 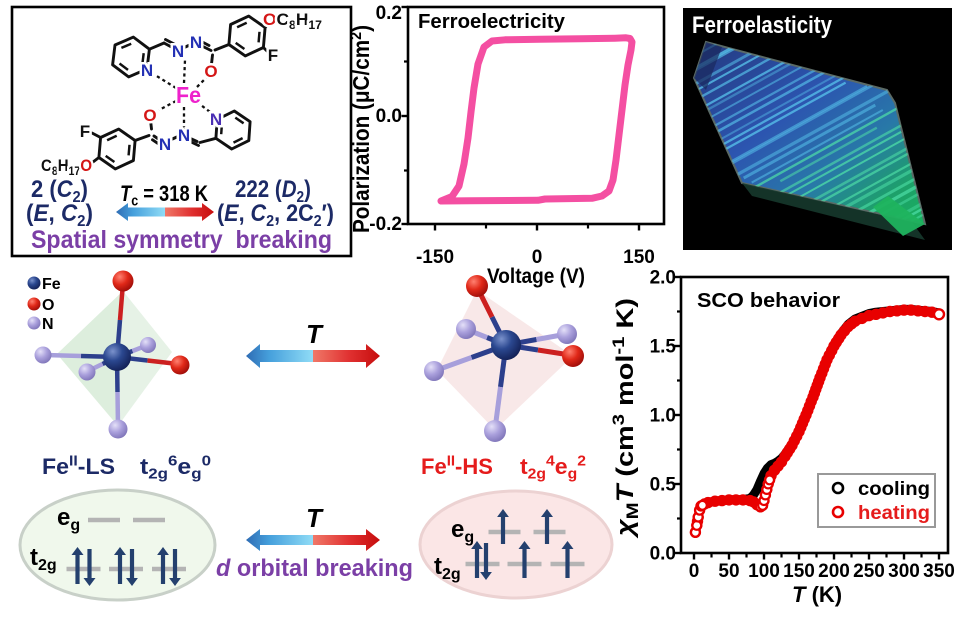 I want to click on svg-text: FeII-HS, so click(x=457, y=466).